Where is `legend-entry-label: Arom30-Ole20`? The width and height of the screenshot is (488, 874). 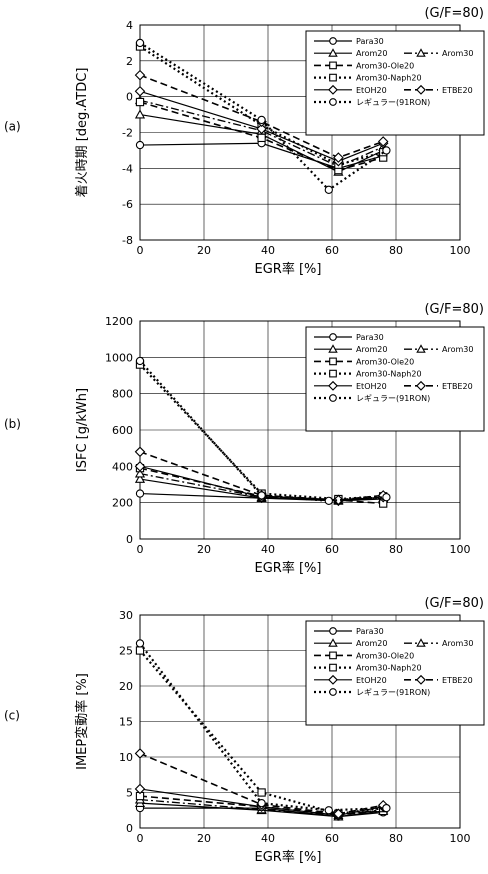 legend-entry-label: Arom30-Ole20 is located at coordinates (385, 361).